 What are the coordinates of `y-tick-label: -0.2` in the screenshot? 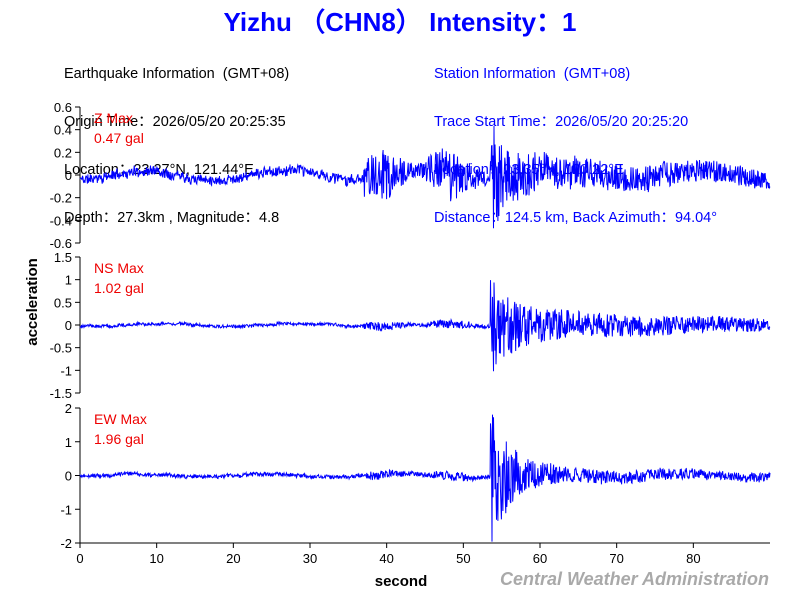 It's located at (61, 198).